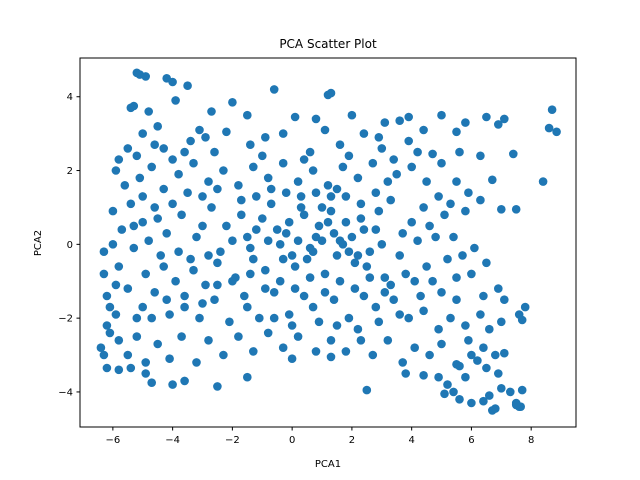 Image resolution: width=640 pixels, height=480 pixels. Describe the element at coordinates (471, 440) in the screenshot. I see `x-tick-label: 6` at that location.